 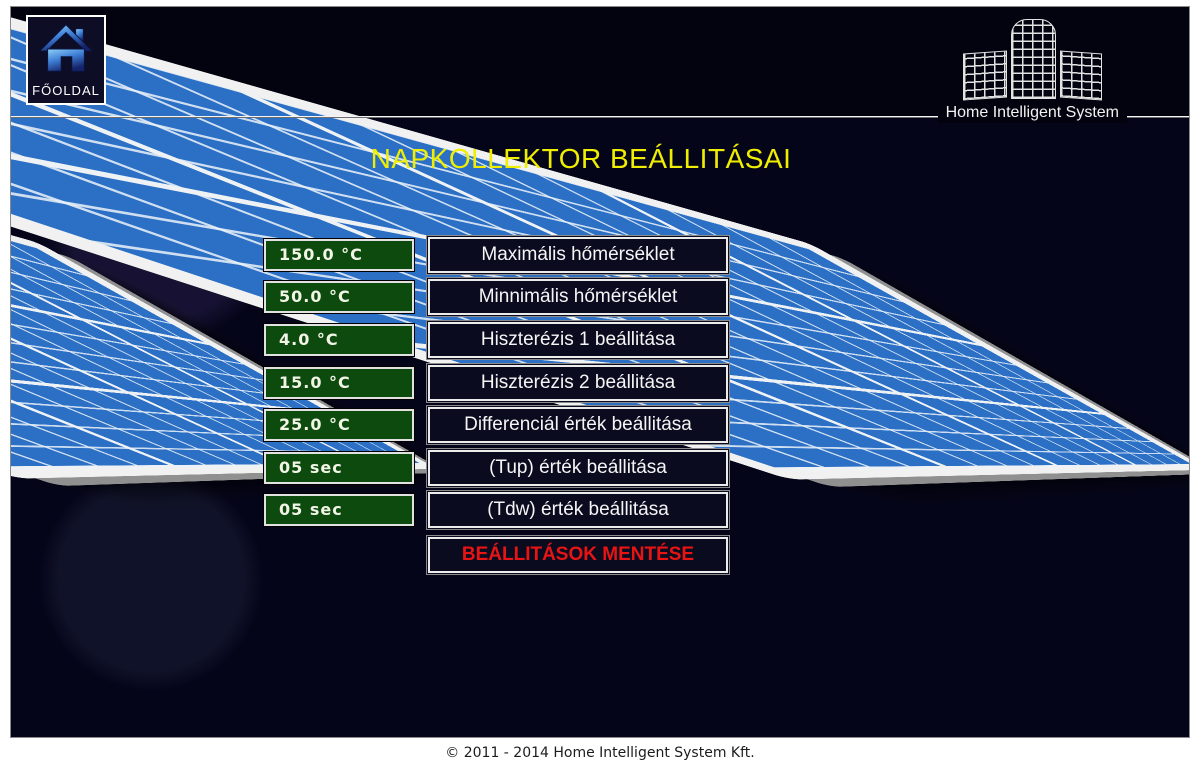 What do you see at coordinates (984, 75) in the screenshot?
I see `building-left-icon` at bounding box center [984, 75].